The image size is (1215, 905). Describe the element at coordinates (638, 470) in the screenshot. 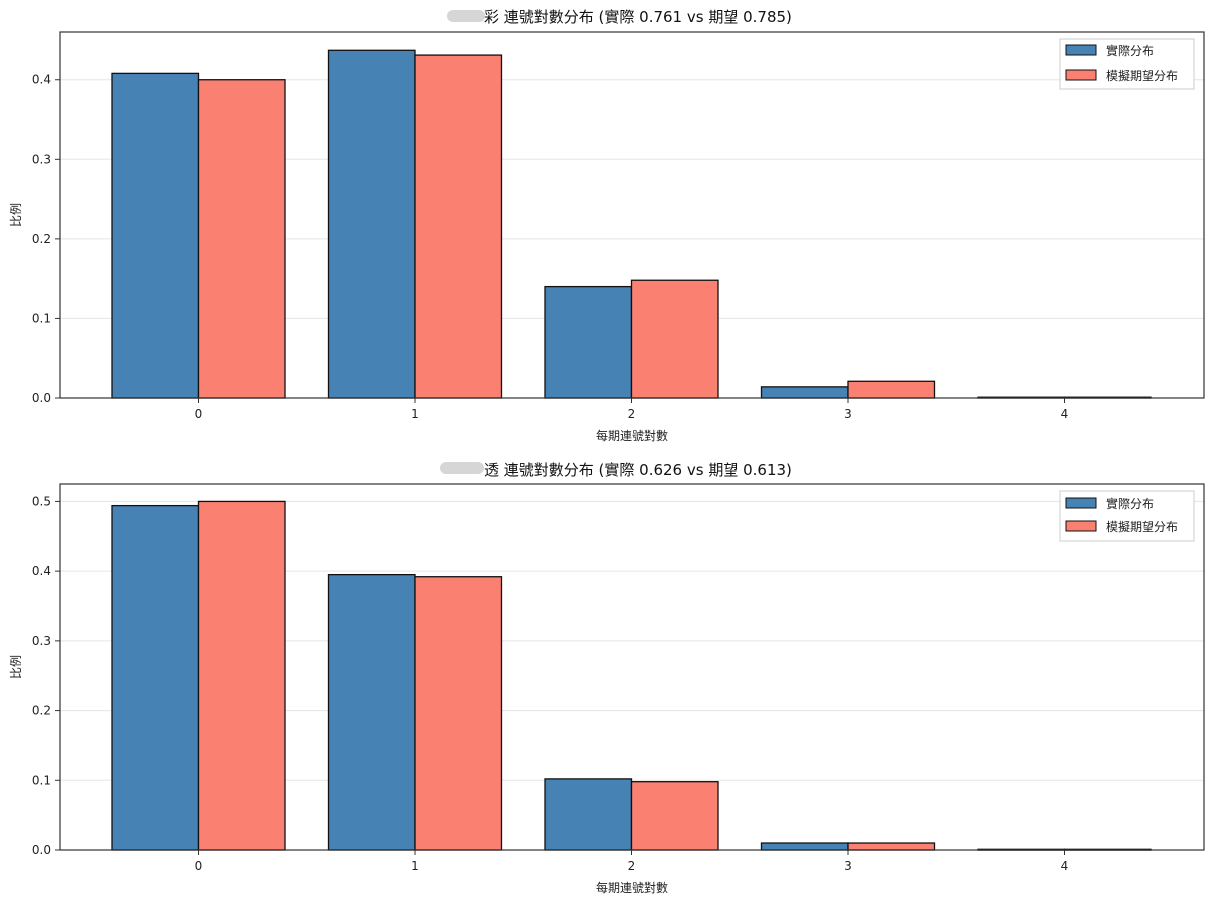

I see `chart-title: 透 連號對數分布 (實際 0.626 vs 期望 0.613)` at that location.